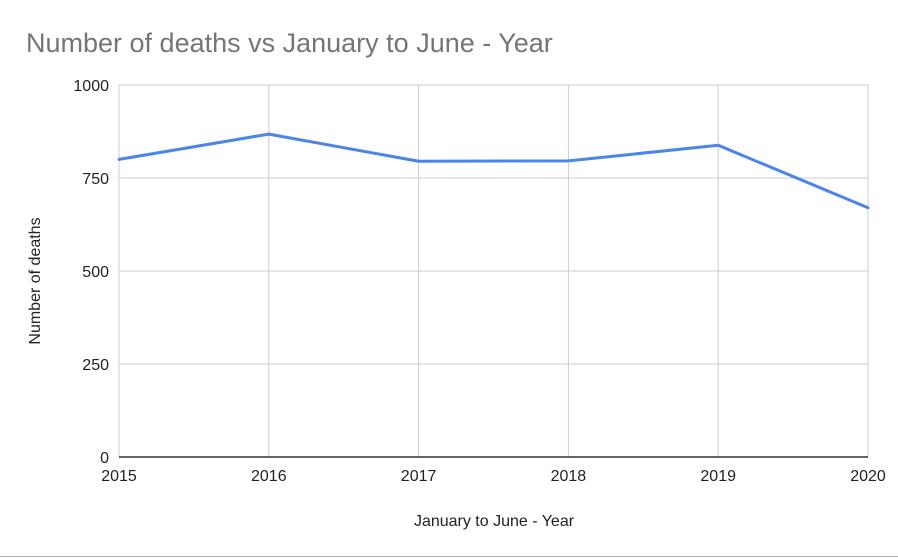 The height and width of the screenshot is (558, 898). What do you see at coordinates (119, 476) in the screenshot?
I see `x-tick-label: 2015` at bounding box center [119, 476].